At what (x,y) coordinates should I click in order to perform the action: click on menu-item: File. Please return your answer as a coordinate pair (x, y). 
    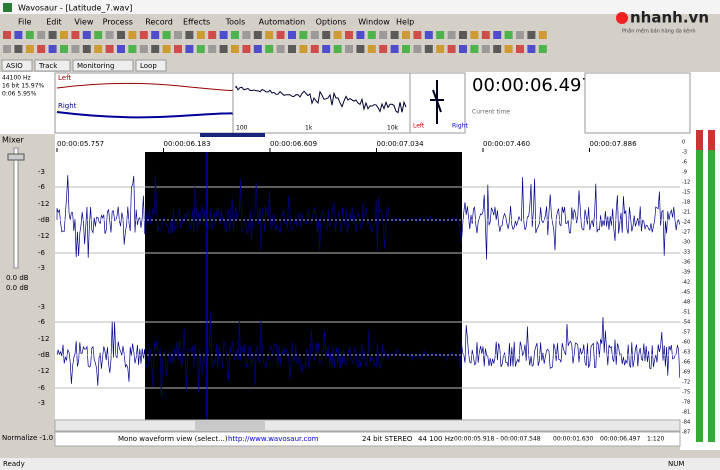
    Looking at the image, I should click on (24, 22).